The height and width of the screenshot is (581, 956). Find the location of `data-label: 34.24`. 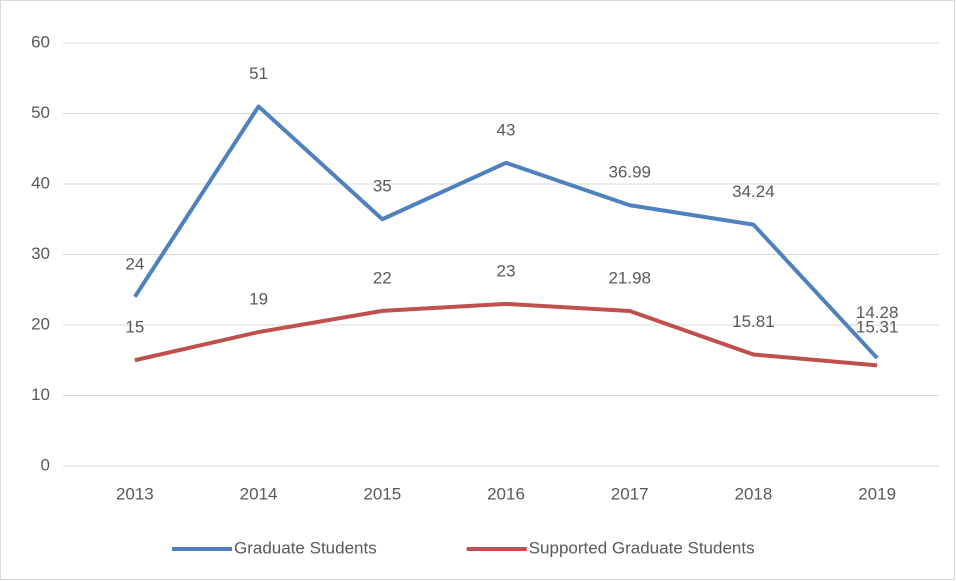

data-label: 34.24 is located at coordinates (753, 191).